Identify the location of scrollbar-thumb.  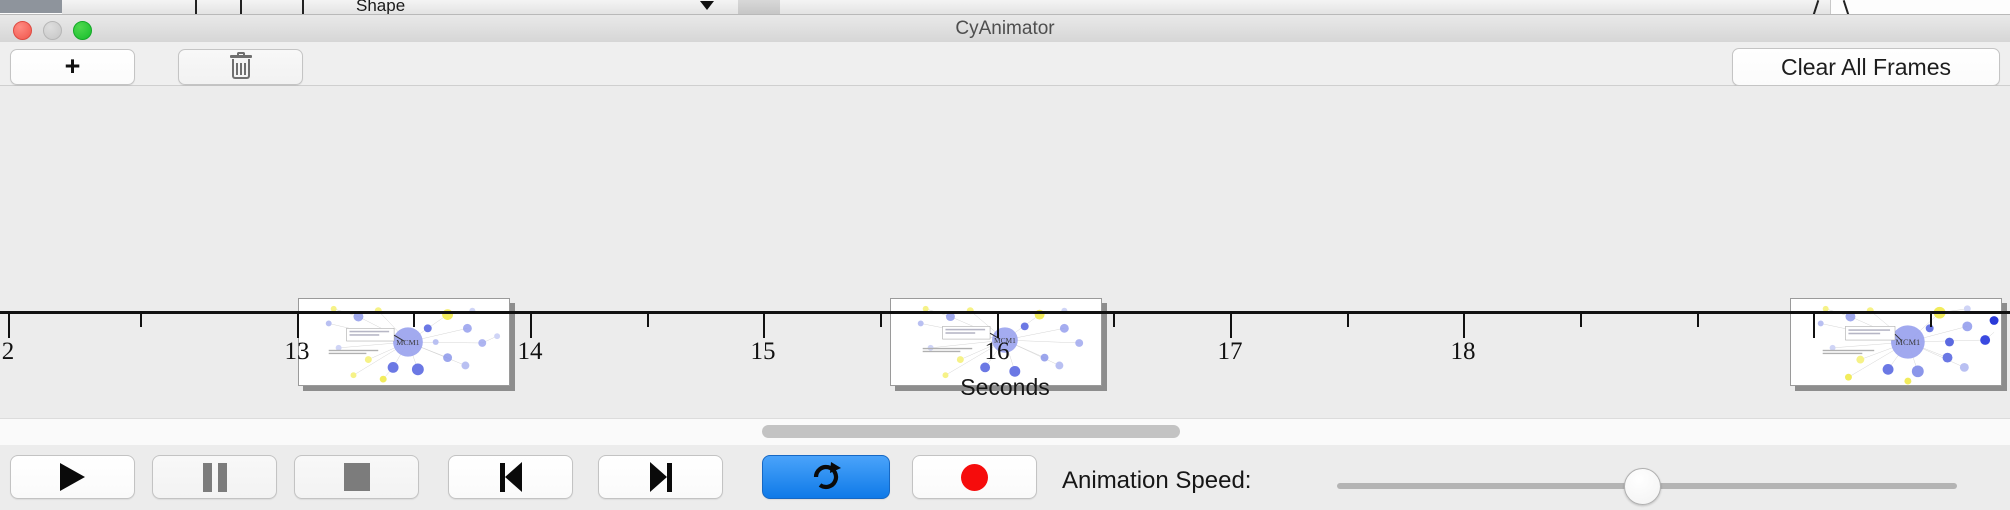
(971, 431).